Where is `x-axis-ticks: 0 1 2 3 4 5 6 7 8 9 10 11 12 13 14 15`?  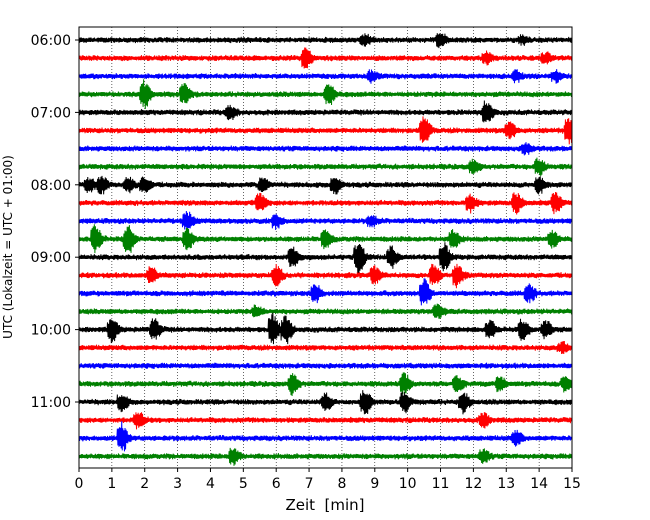
x-axis-ticks: 0 1 2 3 4 5 6 7 8 9 10 11 12 13 14 15 is located at coordinates (328, 480).